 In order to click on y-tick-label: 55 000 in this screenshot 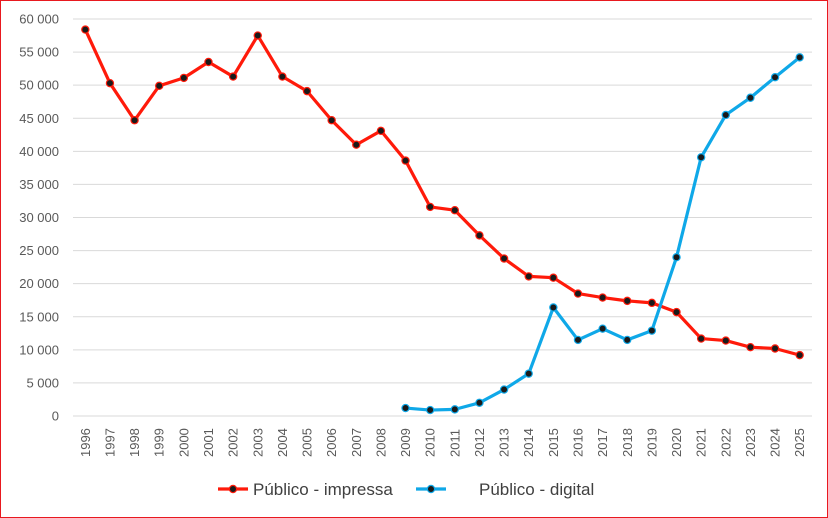, I will do `click(39, 52)`.